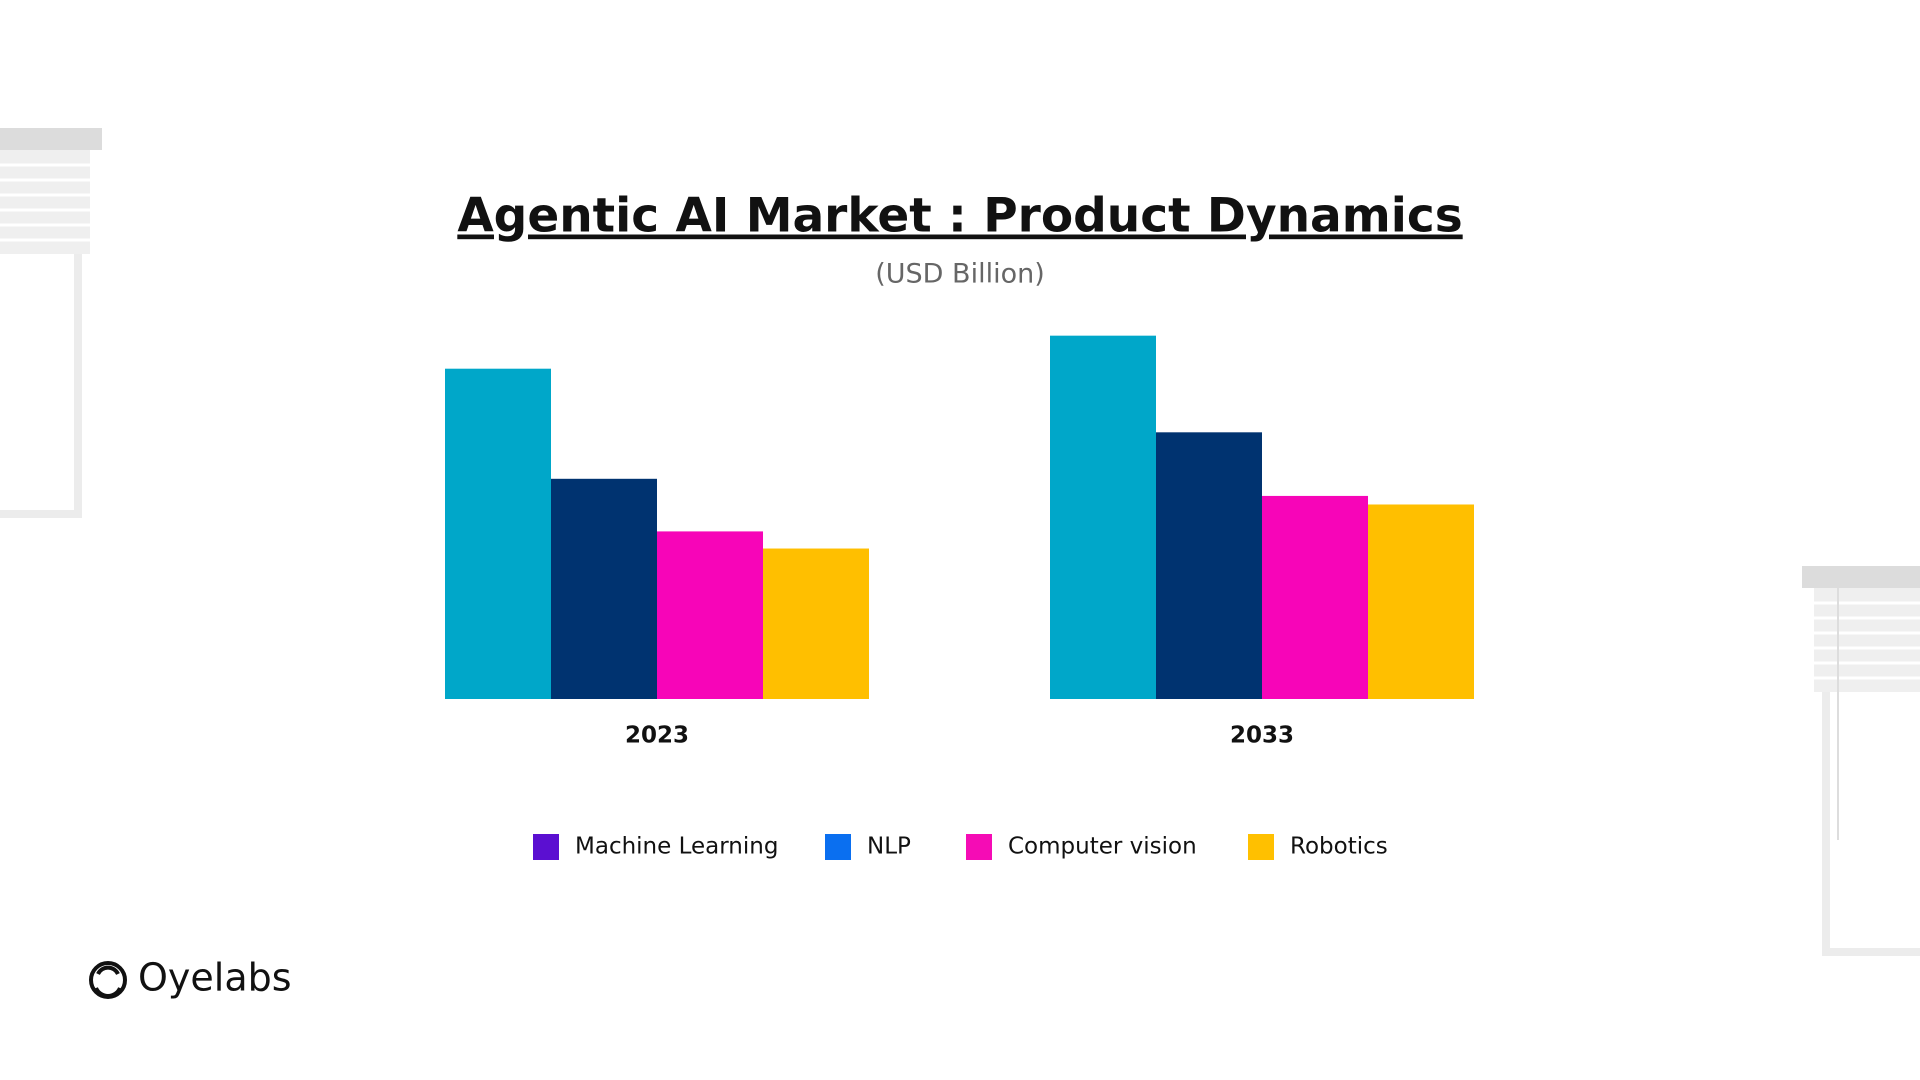  Describe the element at coordinates (51, 323) in the screenshot. I see `decor-left-blind` at that location.